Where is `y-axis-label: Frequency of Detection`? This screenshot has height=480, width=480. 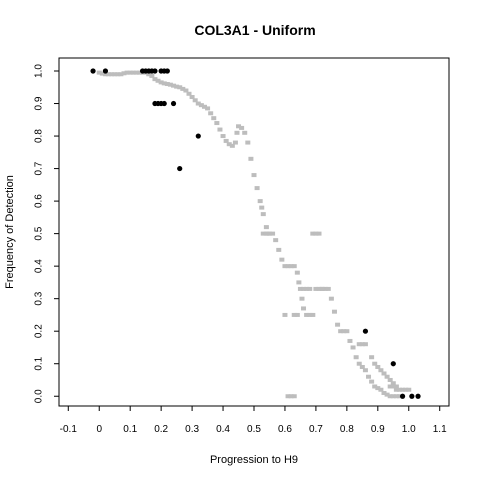 y-axis-label: Frequency of Detection is located at coordinates (10, 232).